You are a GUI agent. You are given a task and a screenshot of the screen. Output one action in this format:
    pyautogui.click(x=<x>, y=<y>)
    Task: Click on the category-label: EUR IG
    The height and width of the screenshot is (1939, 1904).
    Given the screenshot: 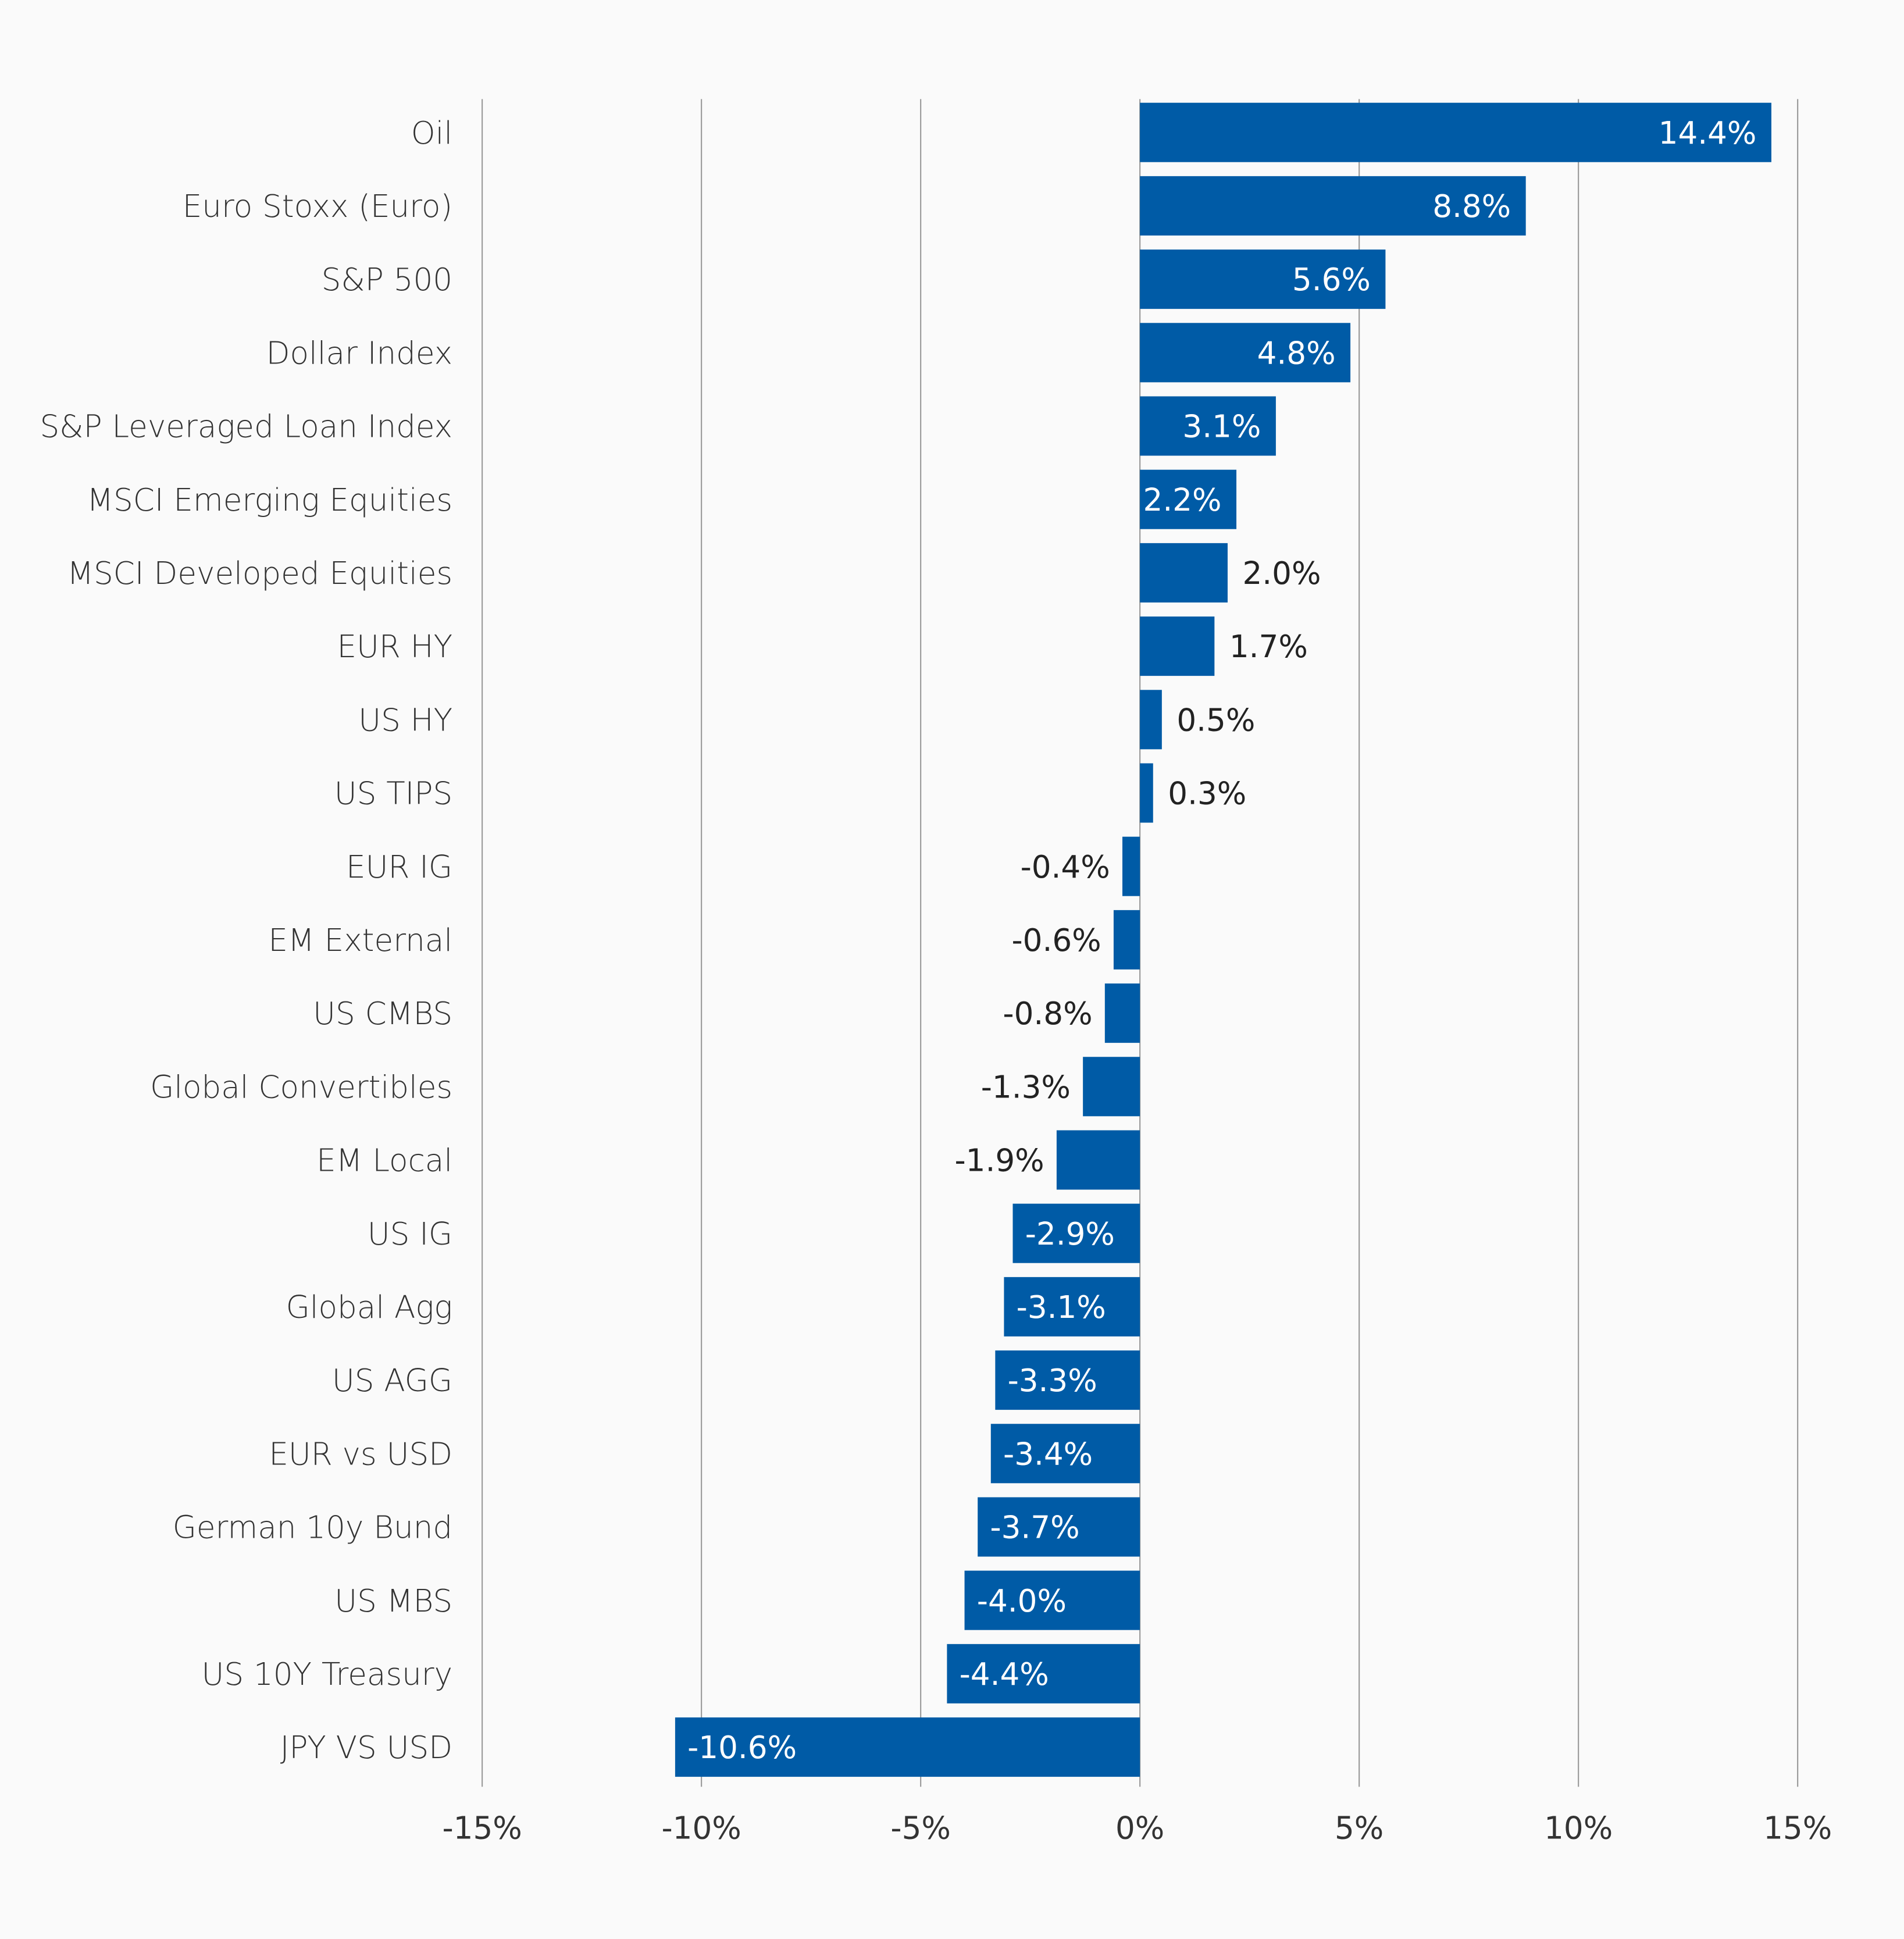 What is the action you would take?
    pyautogui.click(x=399, y=867)
    